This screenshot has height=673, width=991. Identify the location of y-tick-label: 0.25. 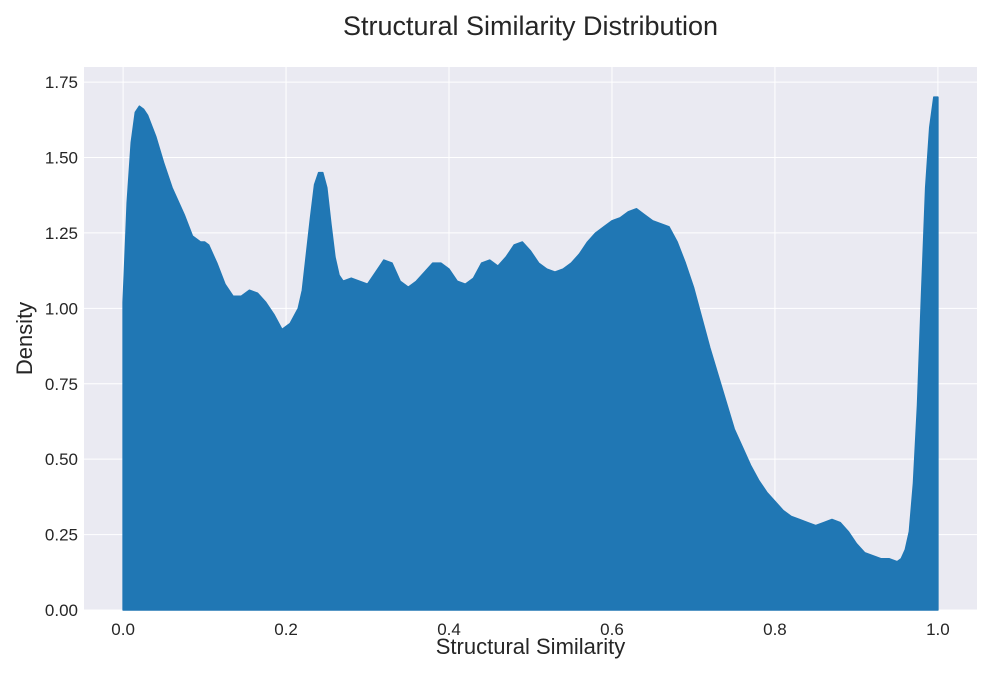
(61, 535).